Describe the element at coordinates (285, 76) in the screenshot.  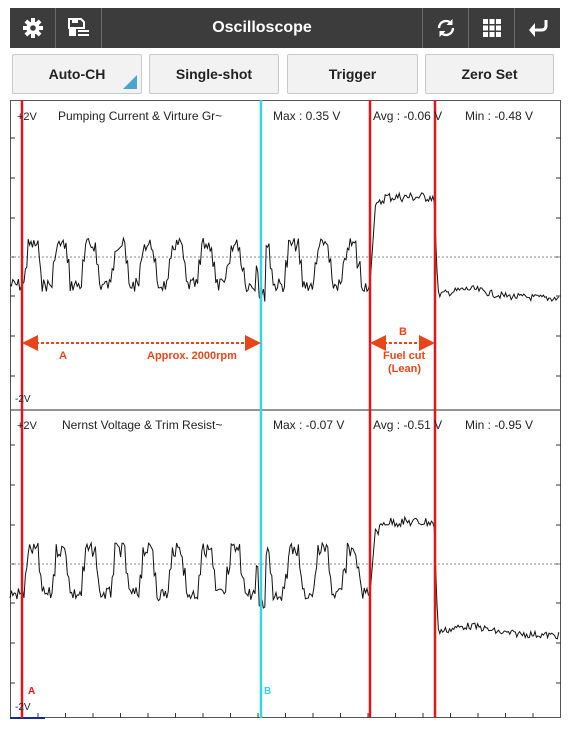
I see `control-bar: Auto-CH Single-shot Trigger Zero Set` at that location.